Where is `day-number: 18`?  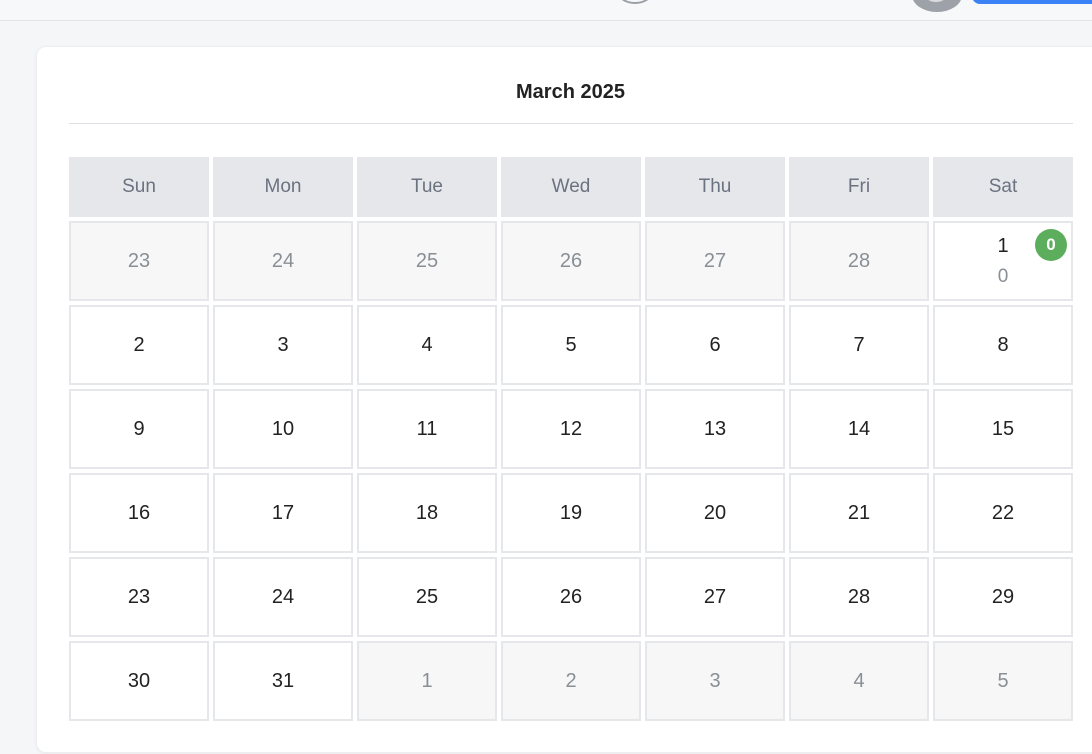 day-number: 18 is located at coordinates (427, 512).